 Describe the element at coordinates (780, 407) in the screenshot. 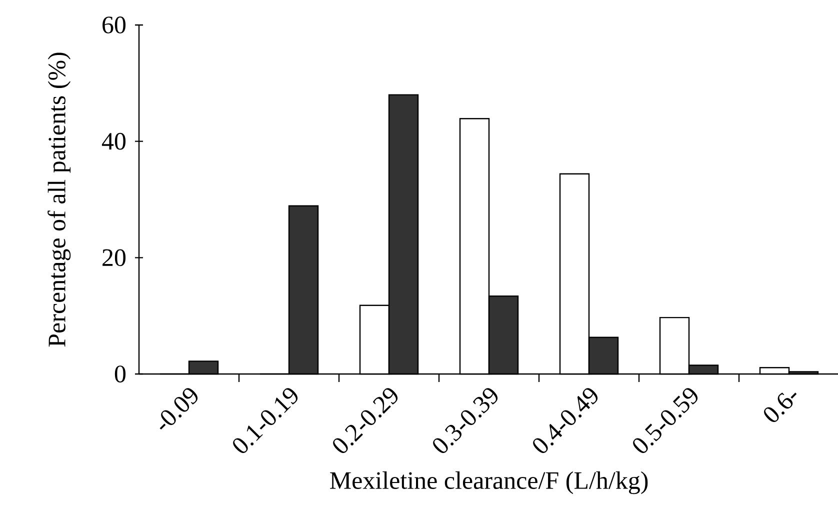

I see `x-tick-label: 0.6-` at that location.